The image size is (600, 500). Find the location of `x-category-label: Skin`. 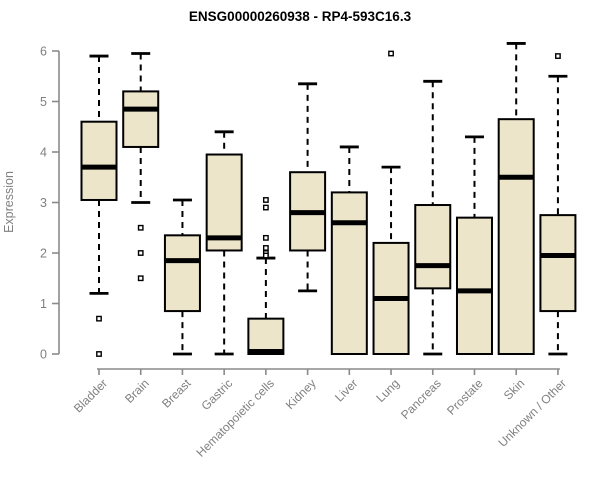

x-category-label: Skin is located at coordinates (514, 389).